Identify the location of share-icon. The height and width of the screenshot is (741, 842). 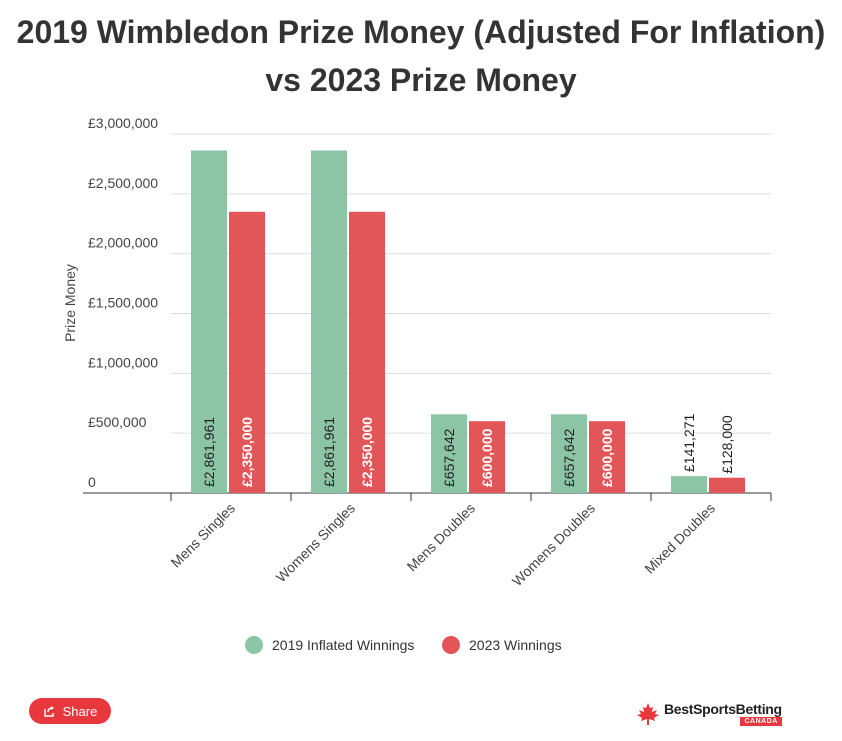
(49, 711).